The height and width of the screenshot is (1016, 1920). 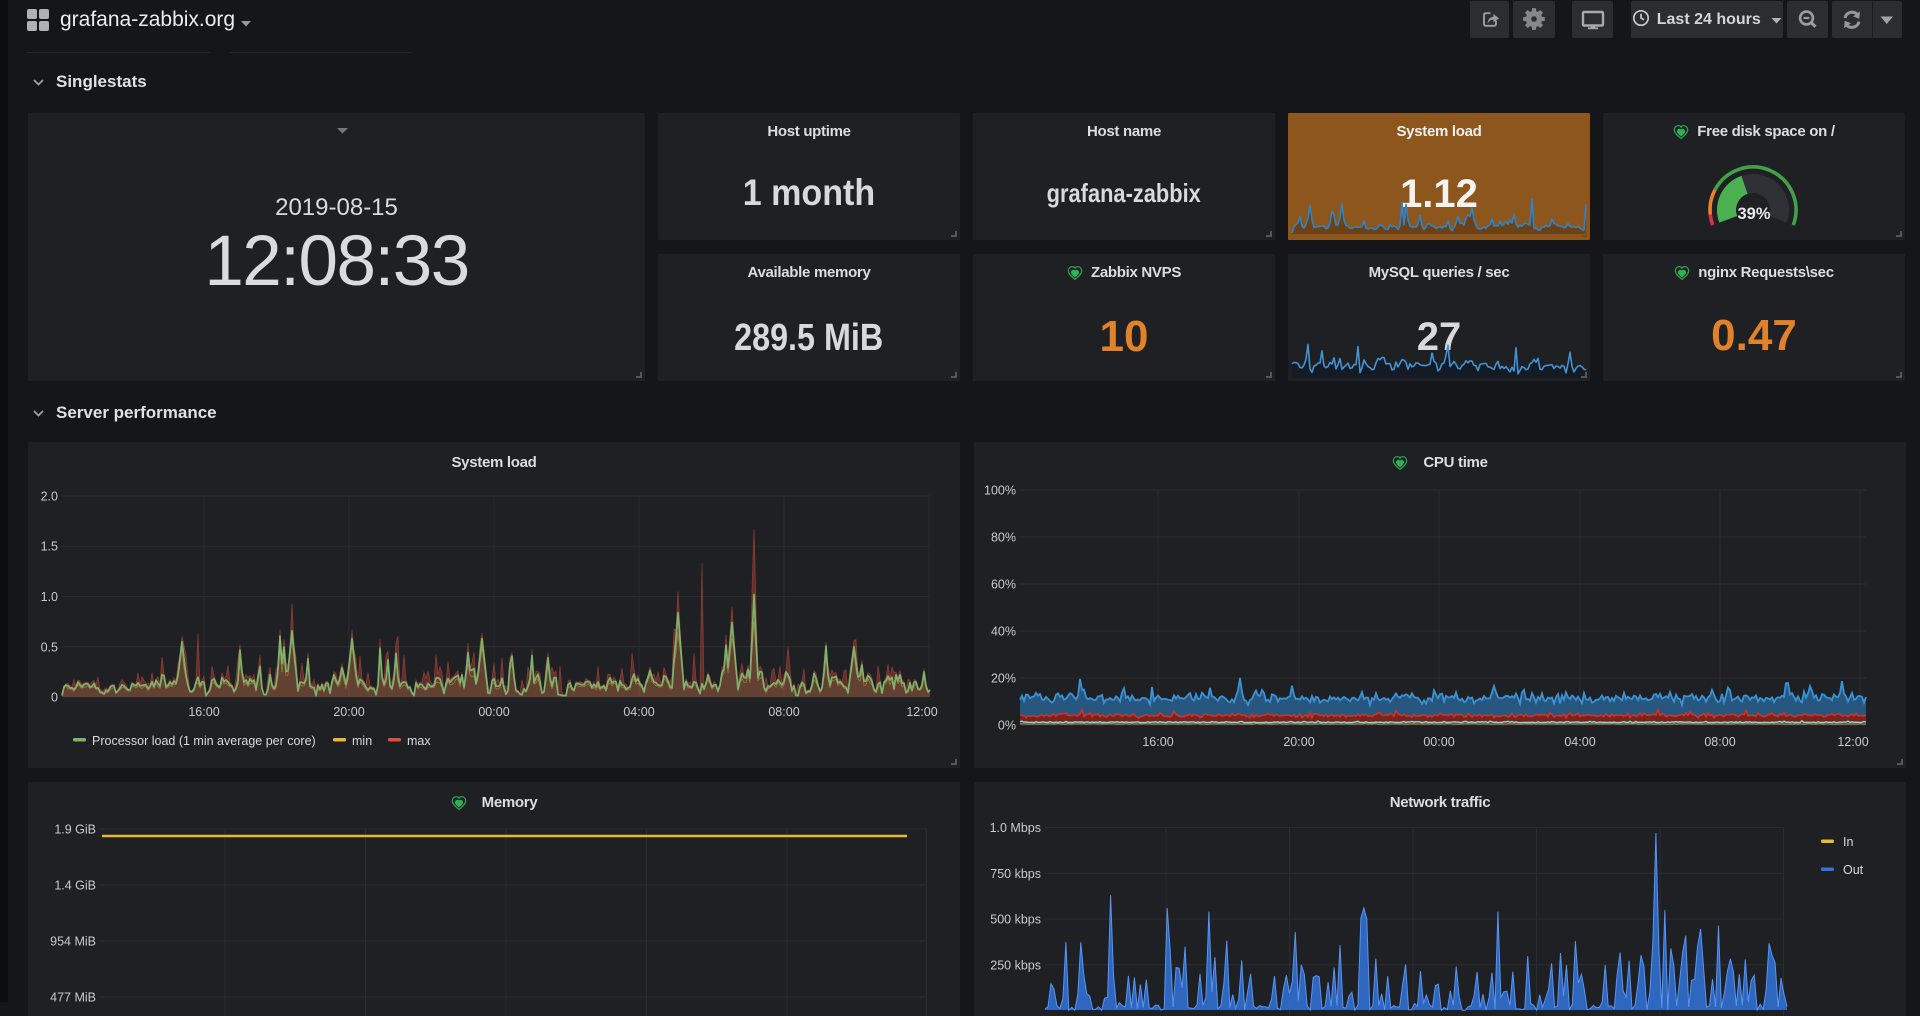 What do you see at coordinates (49, 597) in the screenshot?
I see `svg-text: 1.0` at bounding box center [49, 597].